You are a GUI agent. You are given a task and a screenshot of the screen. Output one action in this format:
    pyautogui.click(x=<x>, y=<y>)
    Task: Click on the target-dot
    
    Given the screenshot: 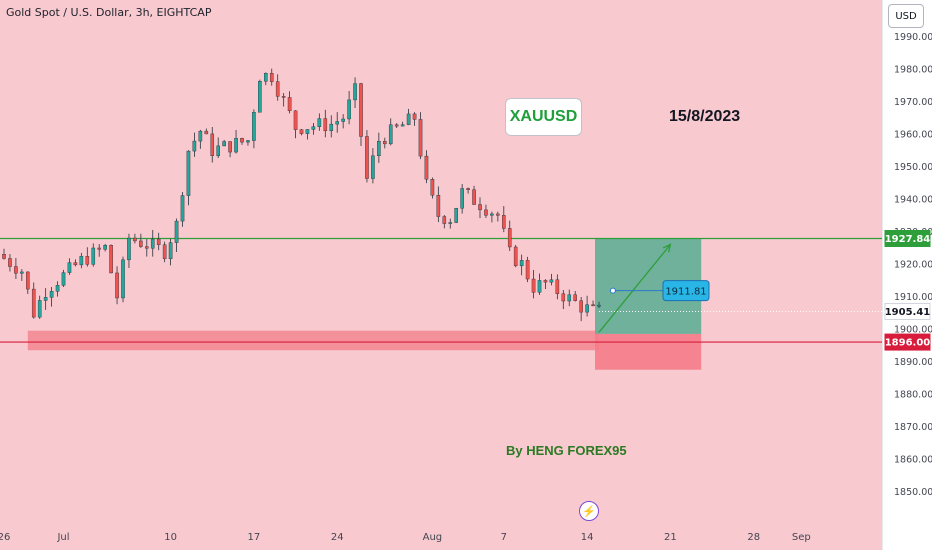 What is the action you would take?
    pyautogui.click(x=612, y=290)
    